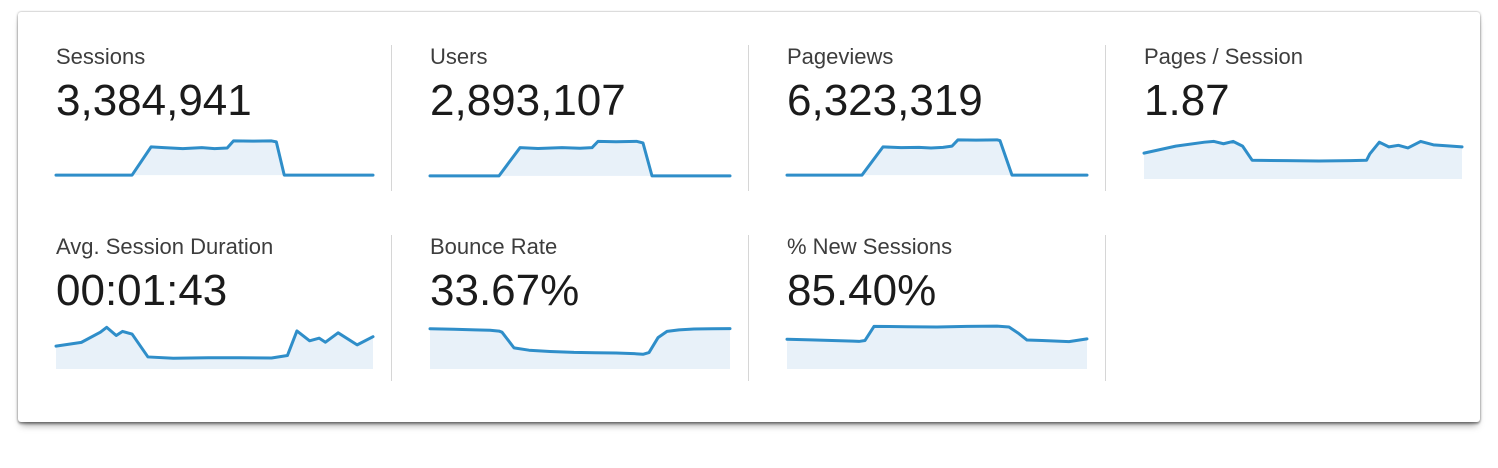 Image resolution: width=1498 pixels, height=468 pixels. I want to click on metric-card-percent-new-sessions: % New Sessions 85.40%, so click(926, 308).